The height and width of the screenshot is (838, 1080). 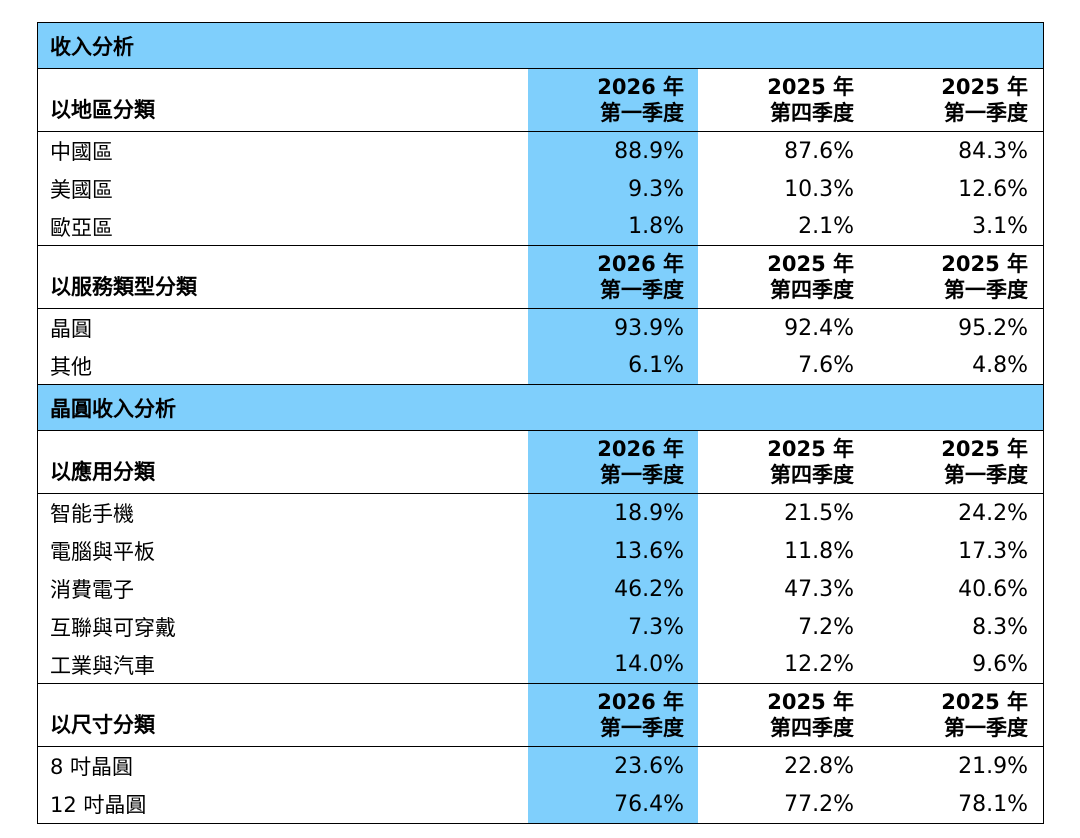 What do you see at coordinates (993, 766) in the screenshot?
I see `cell-value: 21.9%` at bounding box center [993, 766].